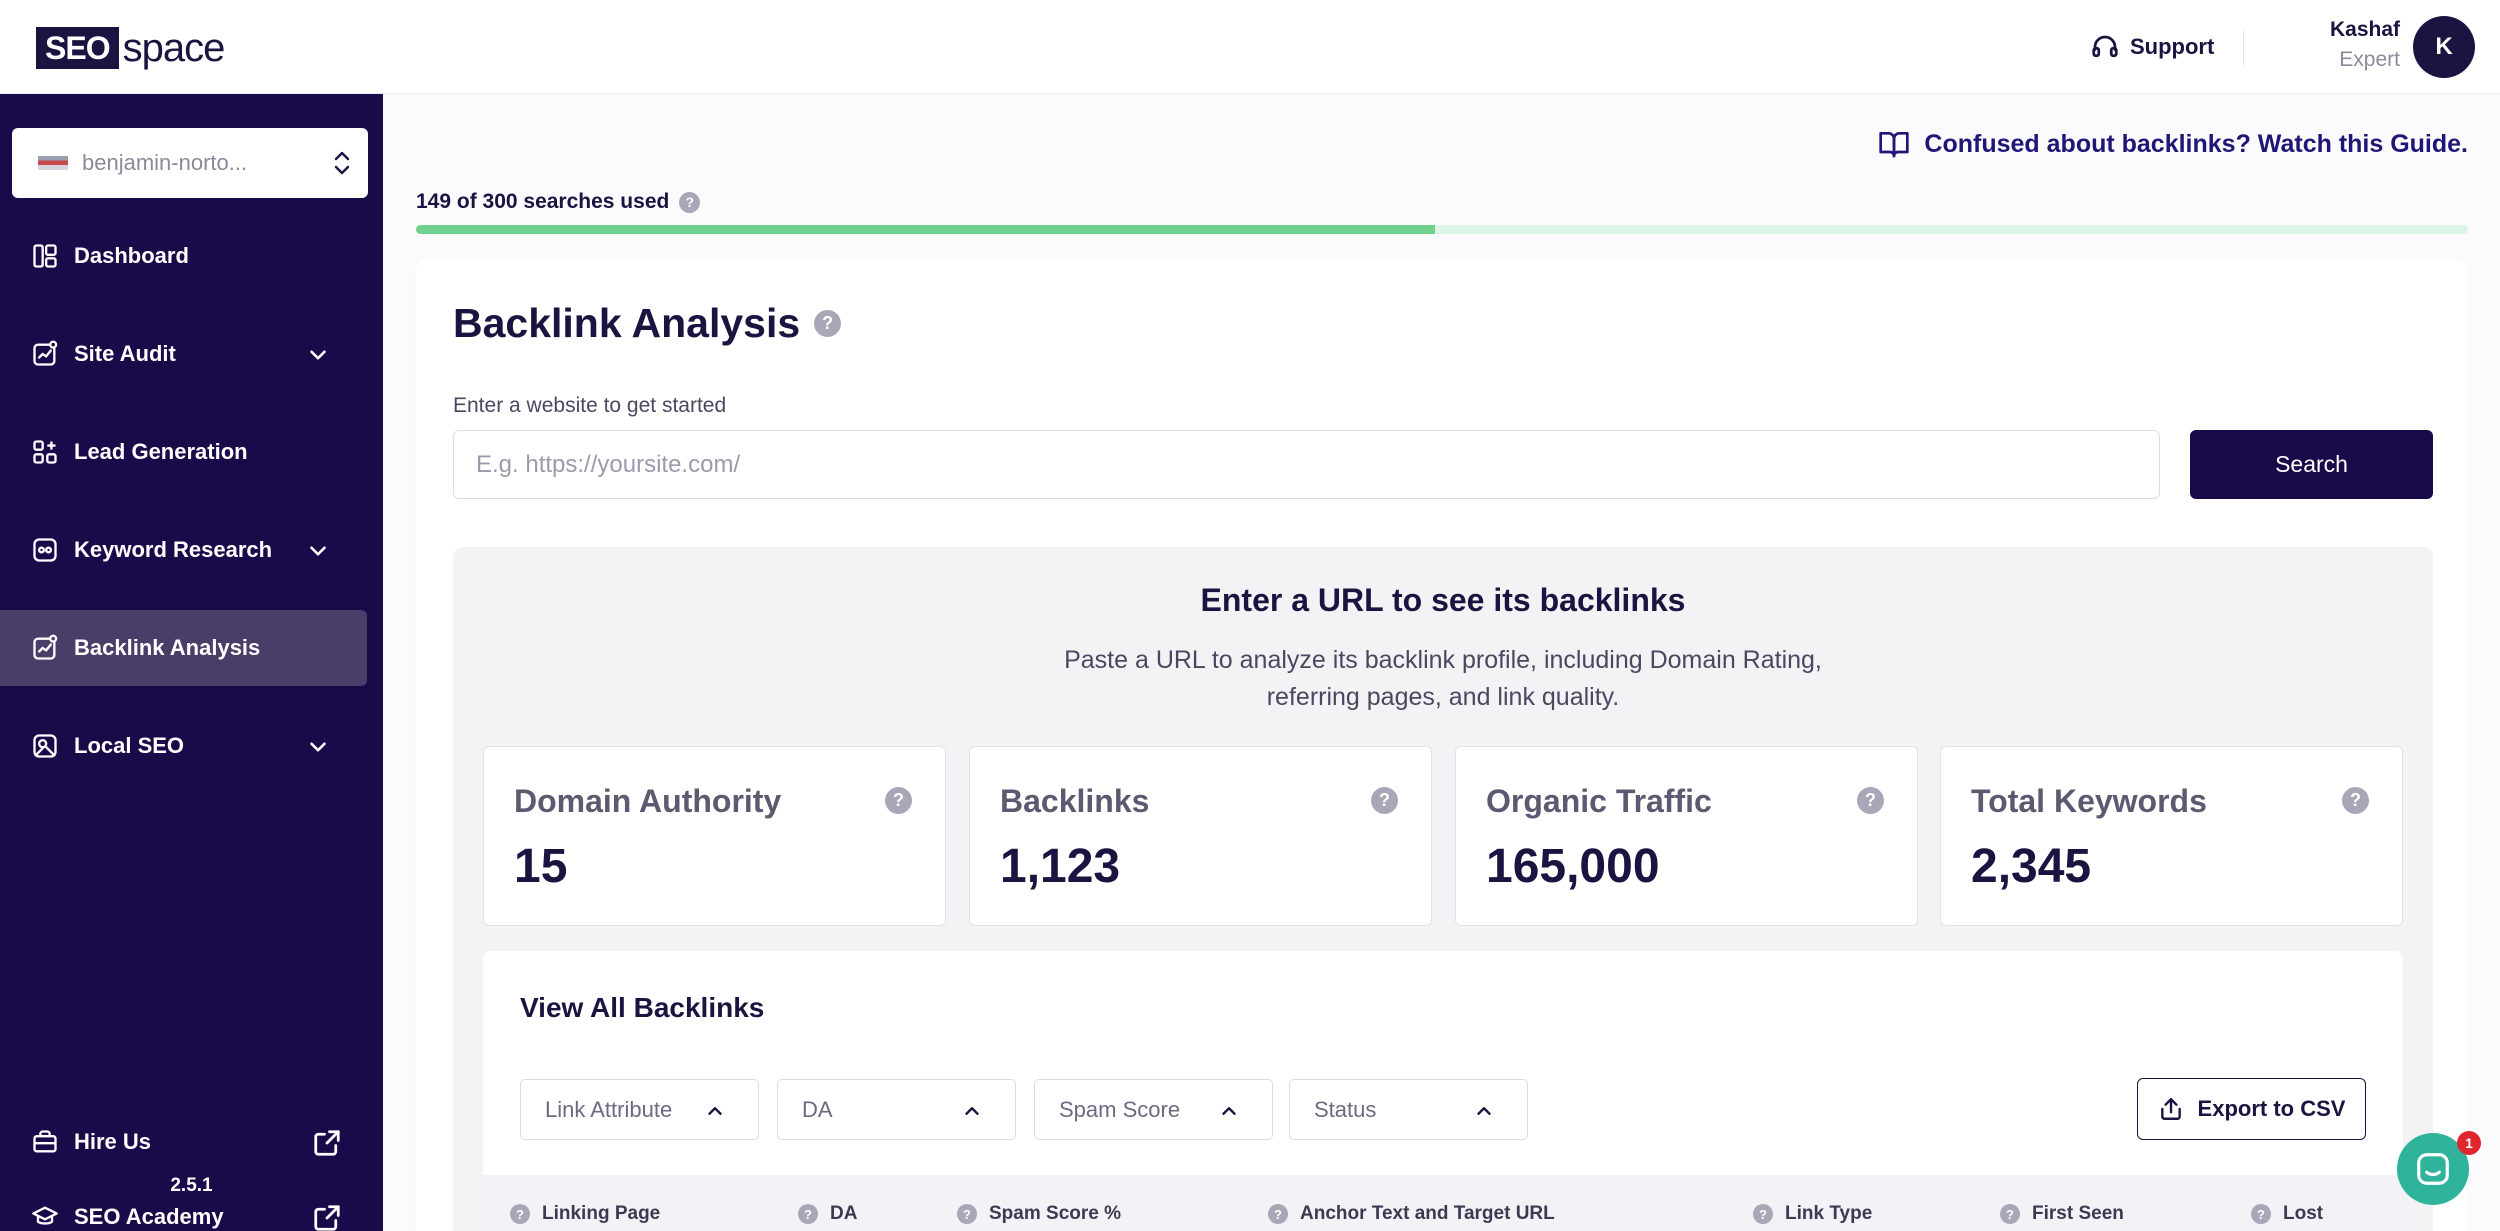  I want to click on filter-label: DA, so click(817, 1109).